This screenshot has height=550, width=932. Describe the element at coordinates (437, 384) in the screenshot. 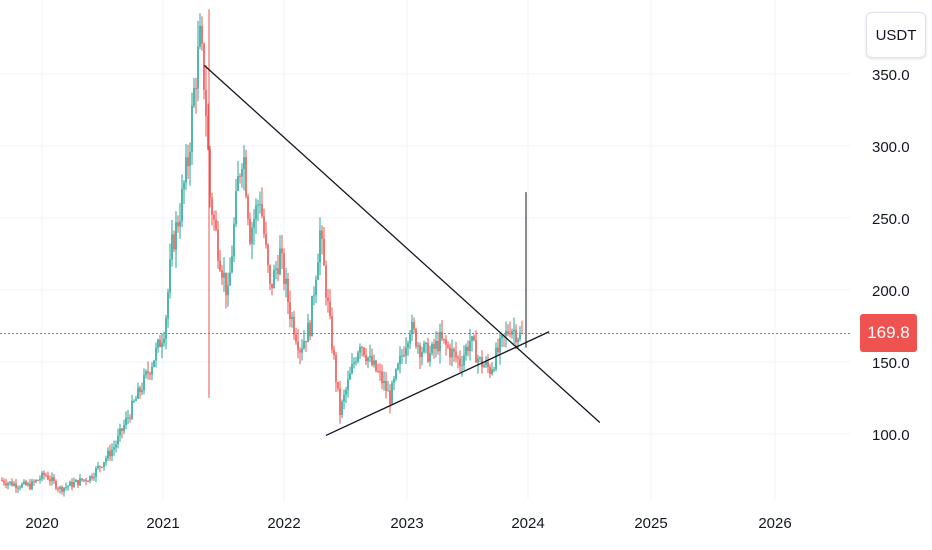

I see `ascending-trendline` at that location.